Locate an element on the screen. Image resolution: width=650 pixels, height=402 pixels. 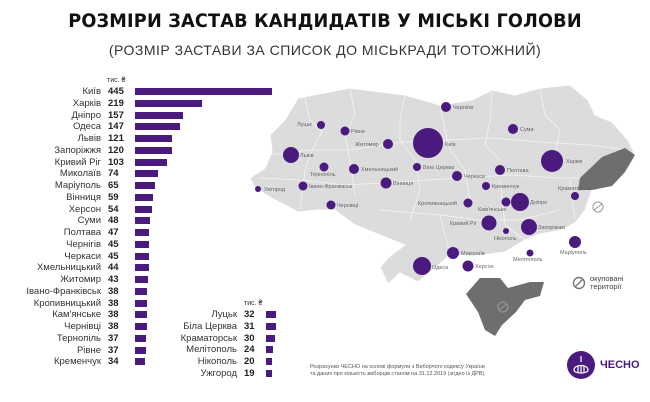
city-zhytomyr is located at coordinates (388, 144).